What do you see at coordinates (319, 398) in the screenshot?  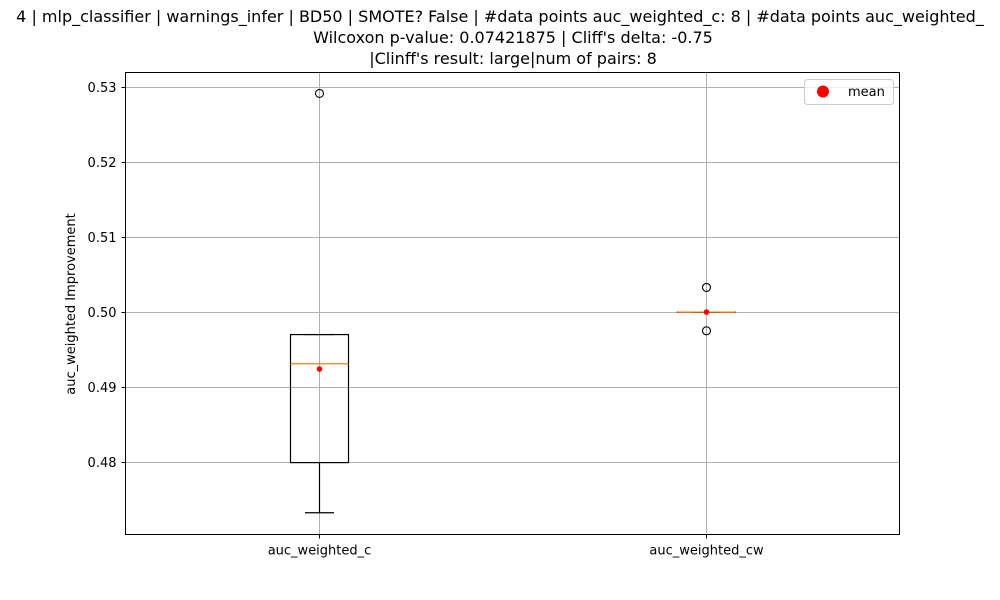 I see `box-iqr` at bounding box center [319, 398].